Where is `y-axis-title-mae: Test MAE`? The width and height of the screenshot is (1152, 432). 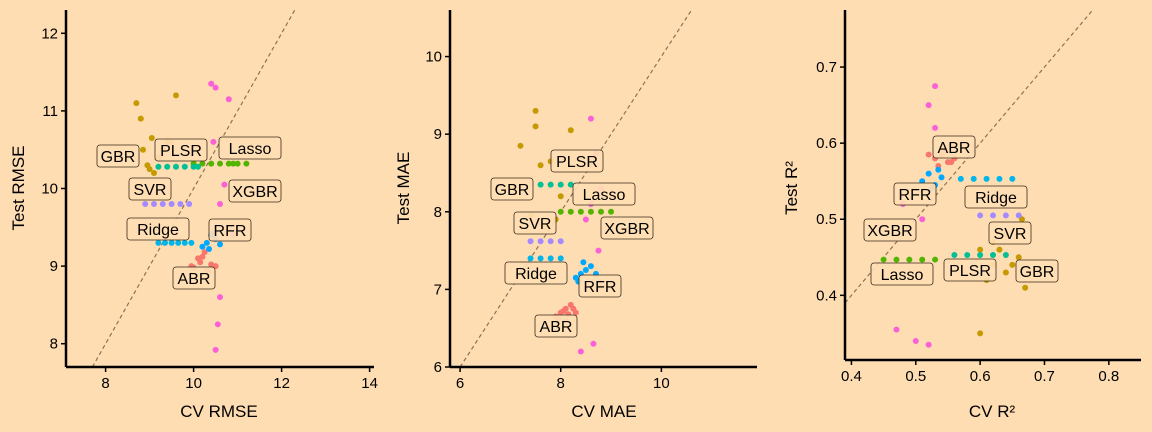
y-axis-title-mae: Test MAE is located at coordinates (403, 188).